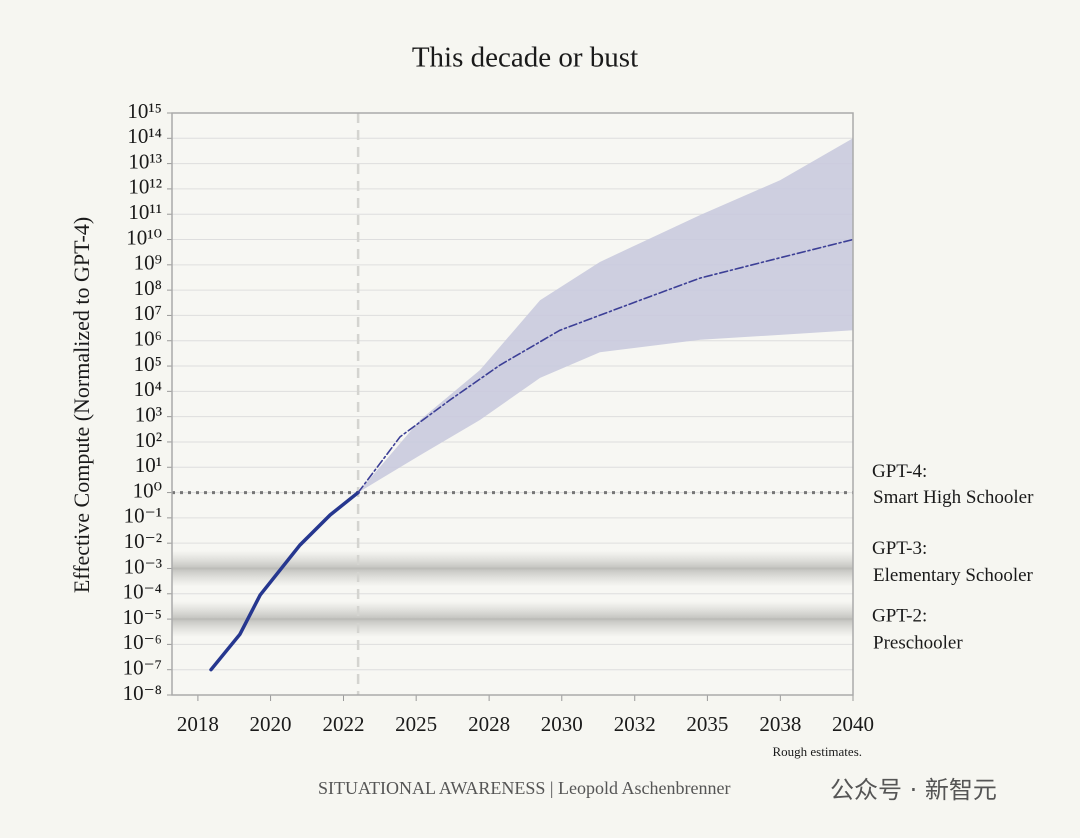  Describe the element at coordinates (145, 161) in the screenshot. I see `y-tick-label: 10¹³` at that location.